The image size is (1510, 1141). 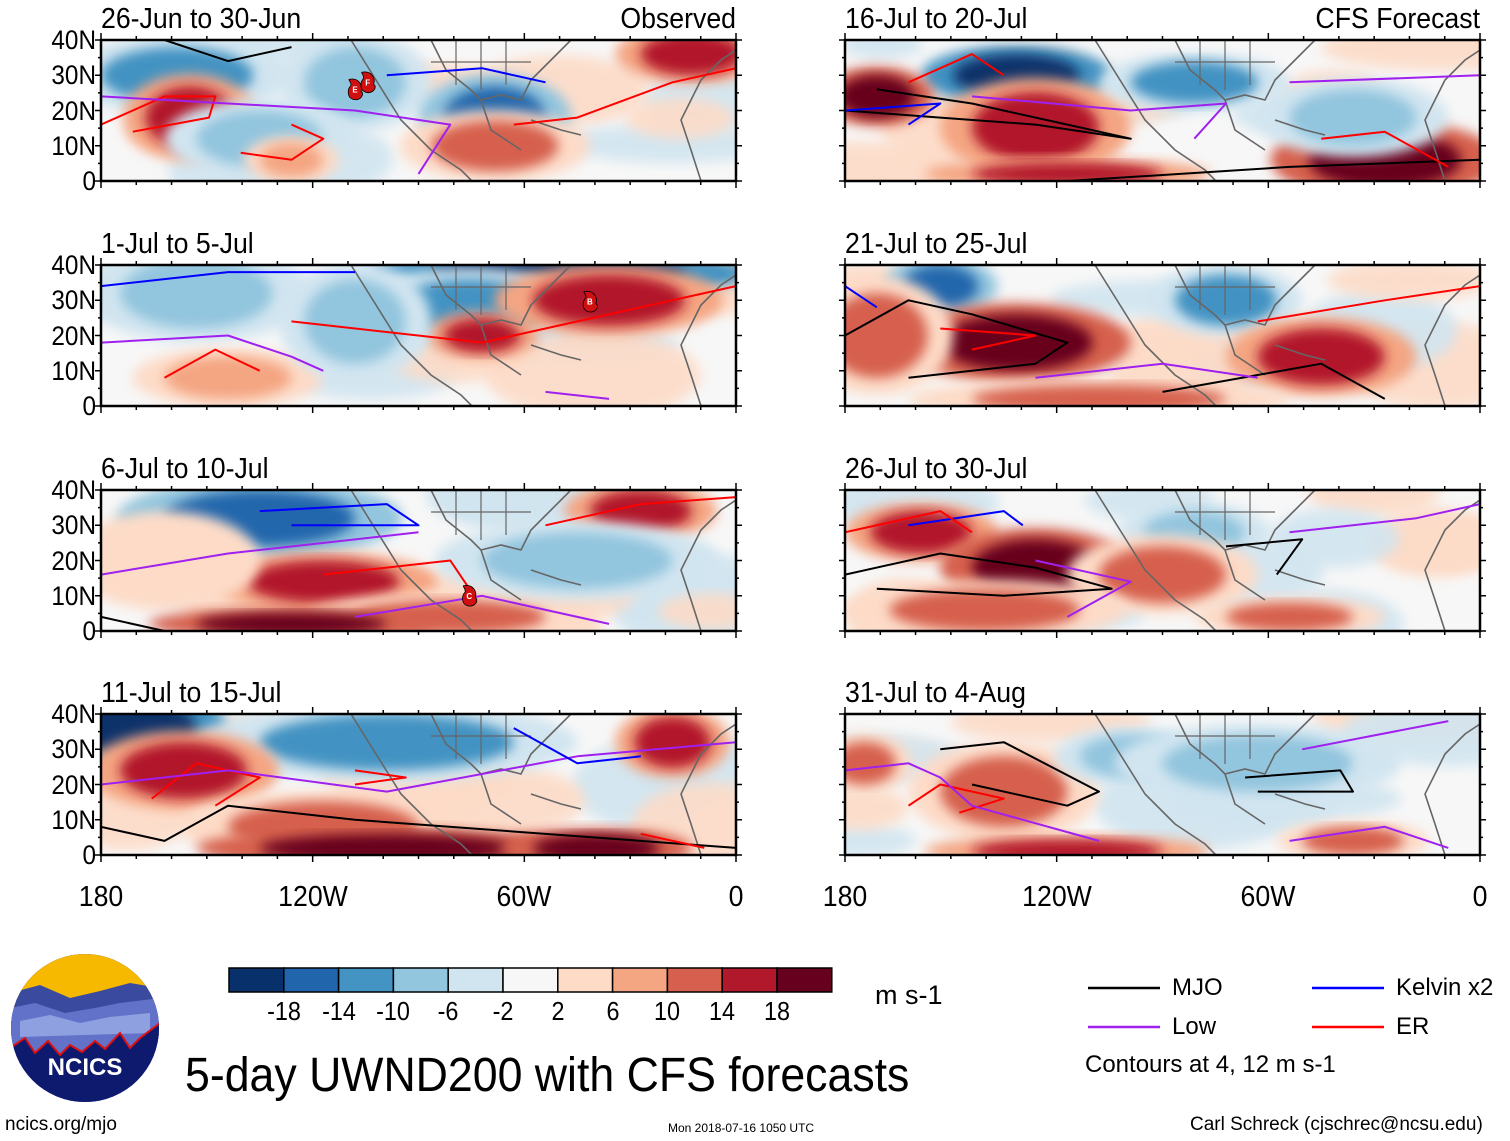 I want to click on footer-author: Carl Schreck (cjschrec@ncsu.edu), so click(x=1336, y=1124).